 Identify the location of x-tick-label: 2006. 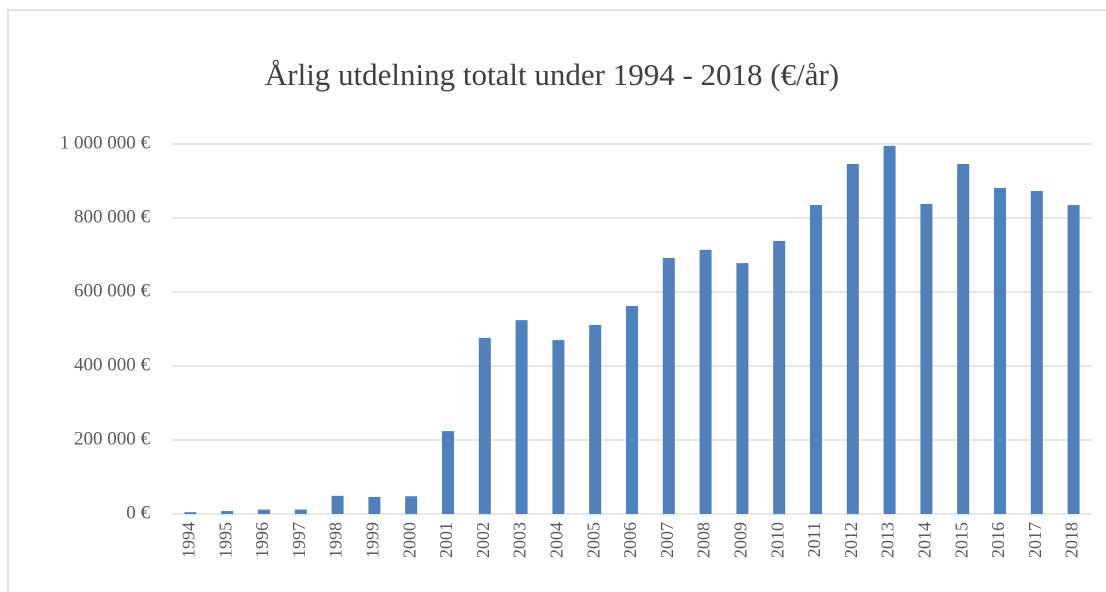
(630, 540).